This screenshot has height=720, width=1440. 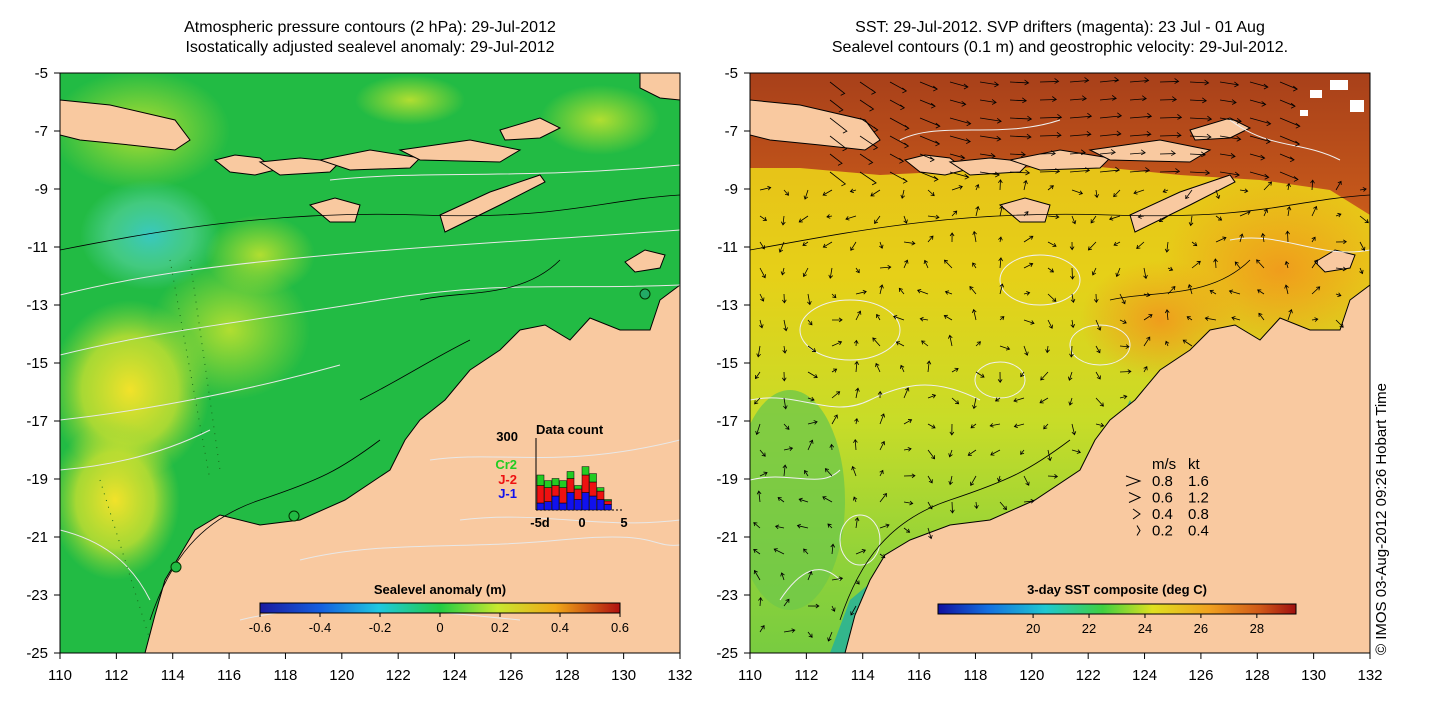 What do you see at coordinates (727, 305) in the screenshot?
I see `lat-tick-label: -13` at bounding box center [727, 305].